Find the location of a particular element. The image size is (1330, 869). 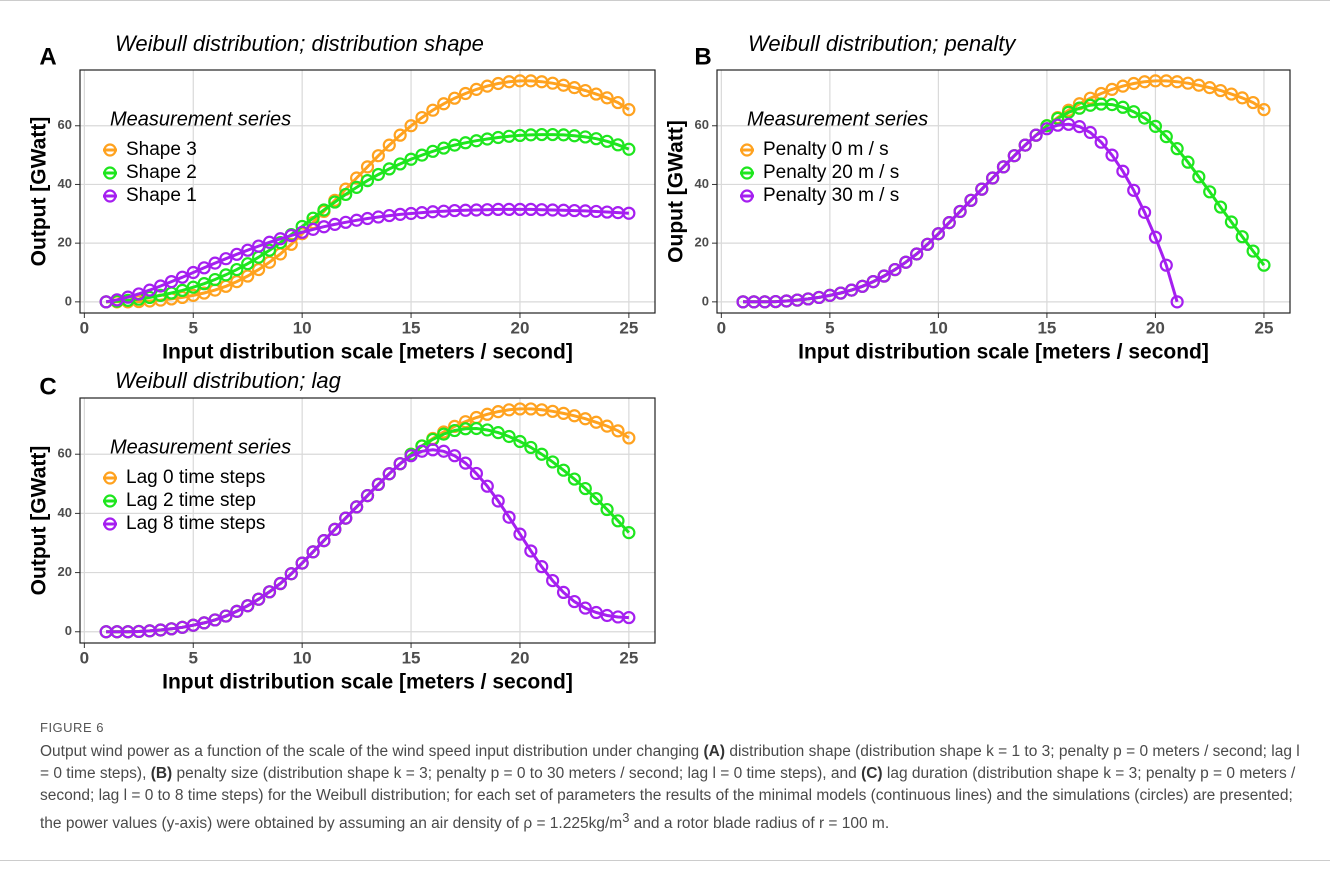

panel-label: C is located at coordinates (47, 386).